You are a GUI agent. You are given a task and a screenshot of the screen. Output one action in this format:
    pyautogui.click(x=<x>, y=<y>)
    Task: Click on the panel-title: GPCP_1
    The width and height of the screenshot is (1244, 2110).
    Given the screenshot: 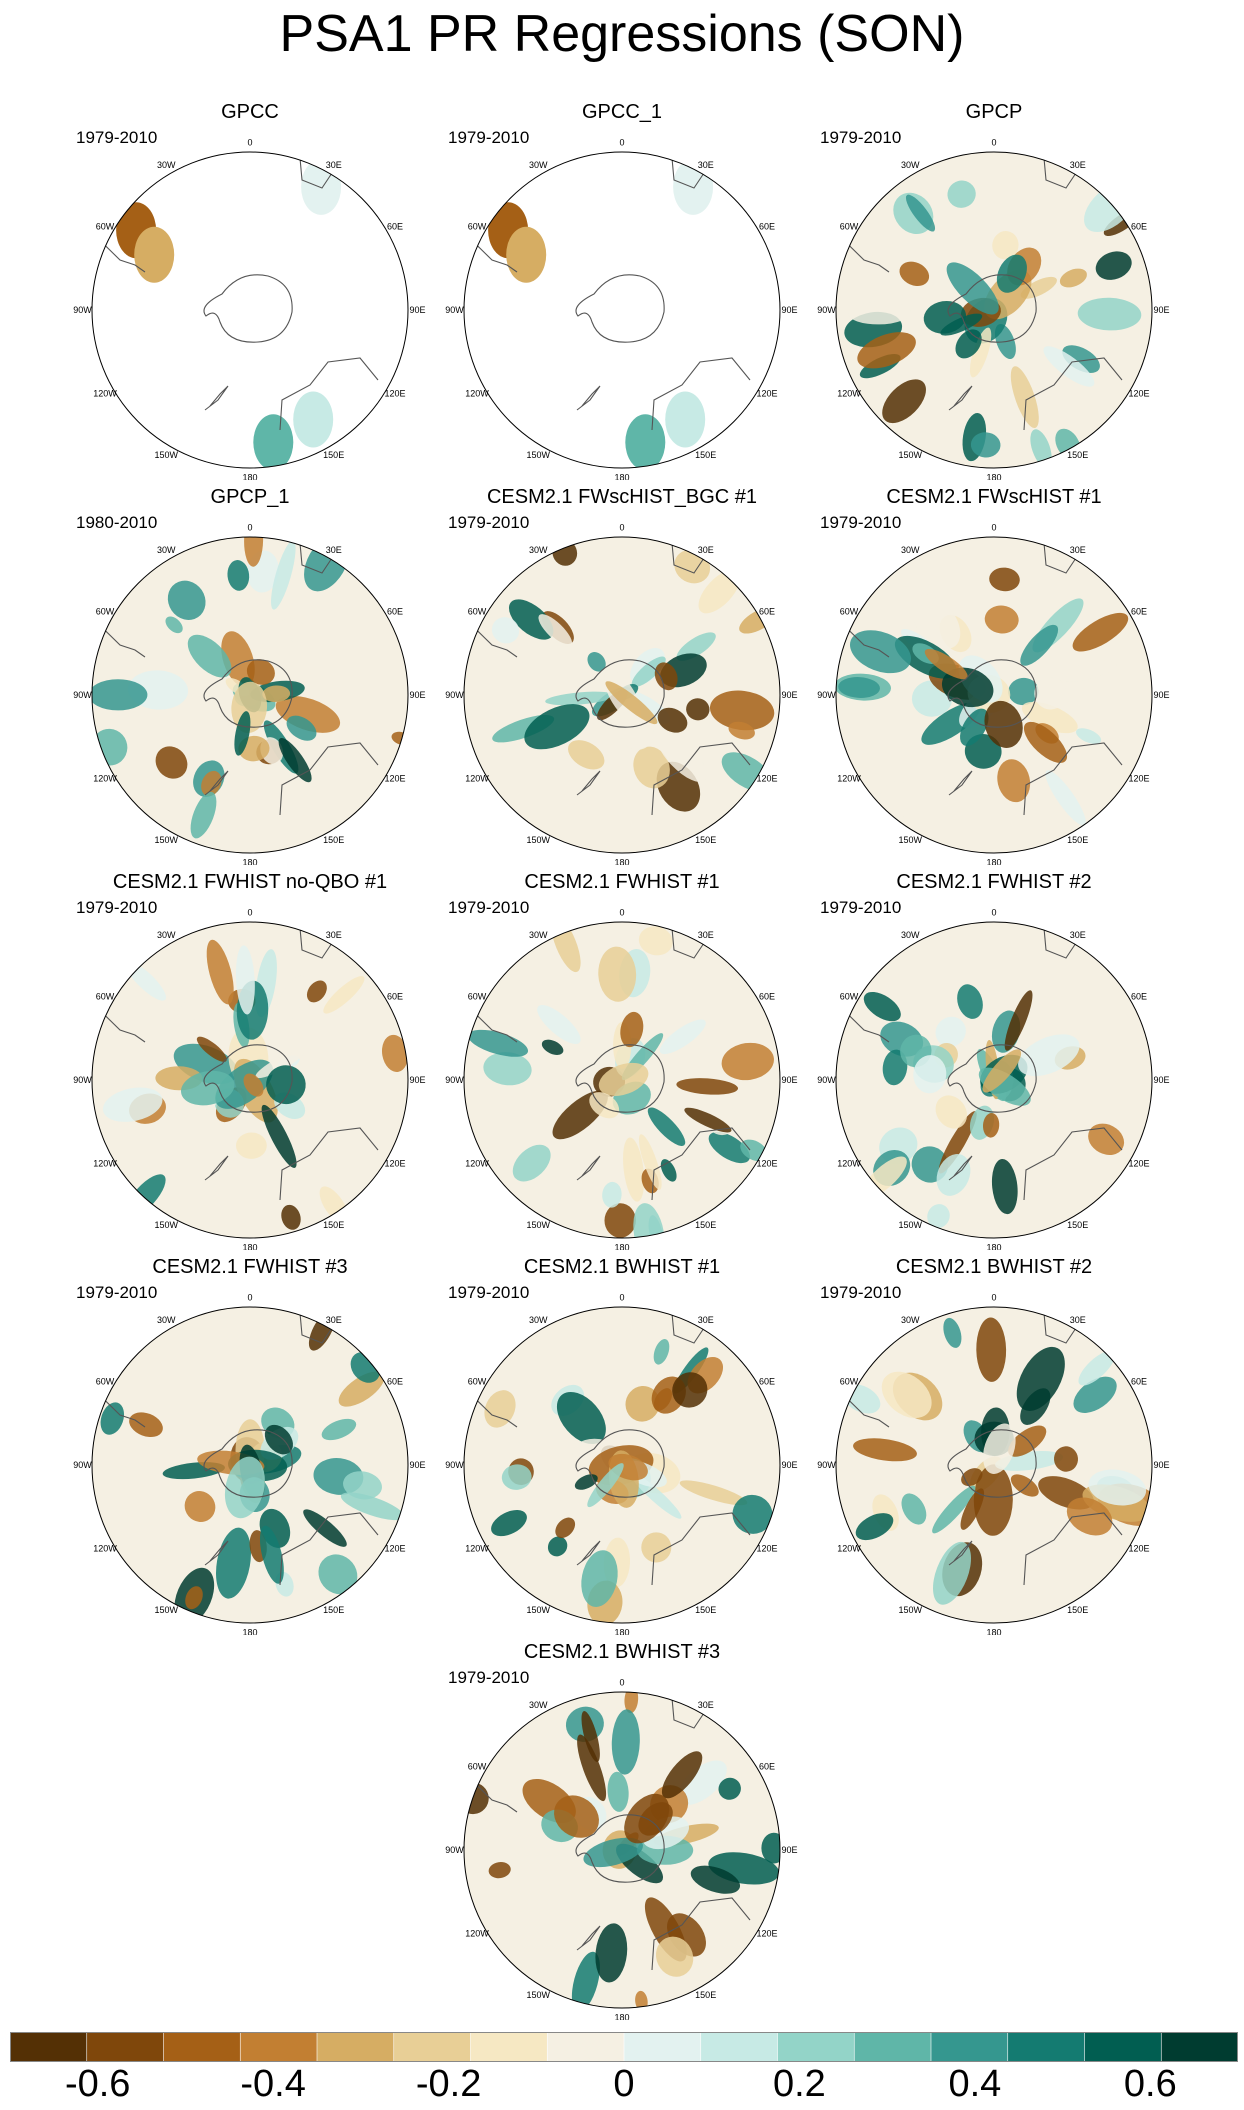 What is the action you would take?
    pyautogui.click(x=250, y=497)
    